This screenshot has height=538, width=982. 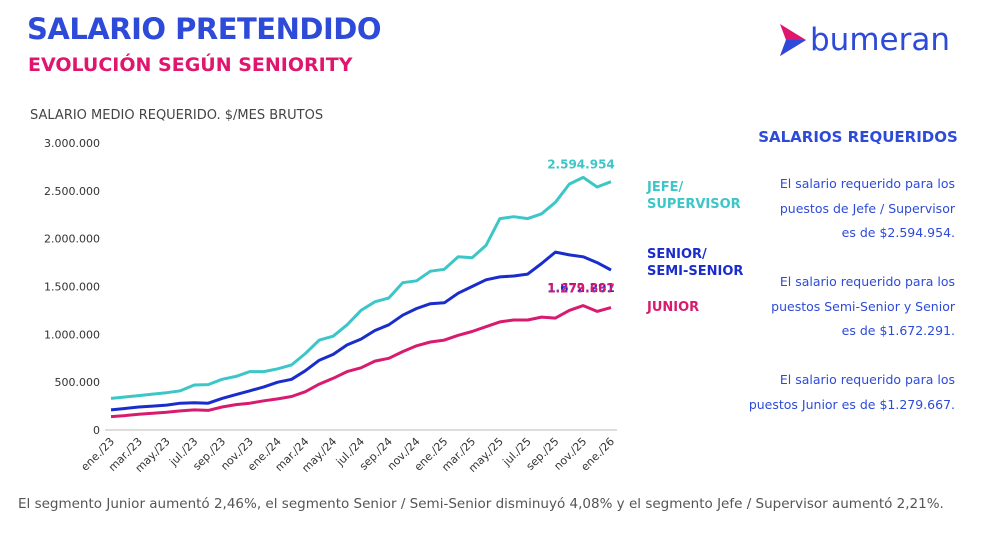 What do you see at coordinates (898, 232) in the screenshot?
I see `side-paragraph-line: es de $2.594.954.` at bounding box center [898, 232].